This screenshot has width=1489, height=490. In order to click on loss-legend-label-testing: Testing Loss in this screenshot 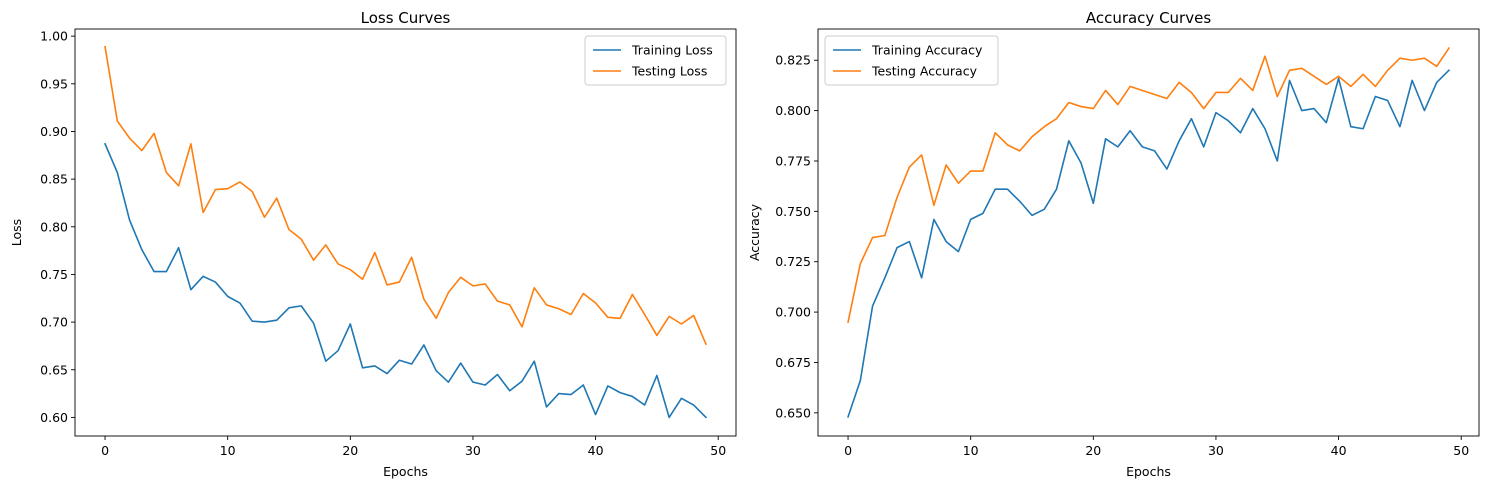, I will do `click(669, 71)`.